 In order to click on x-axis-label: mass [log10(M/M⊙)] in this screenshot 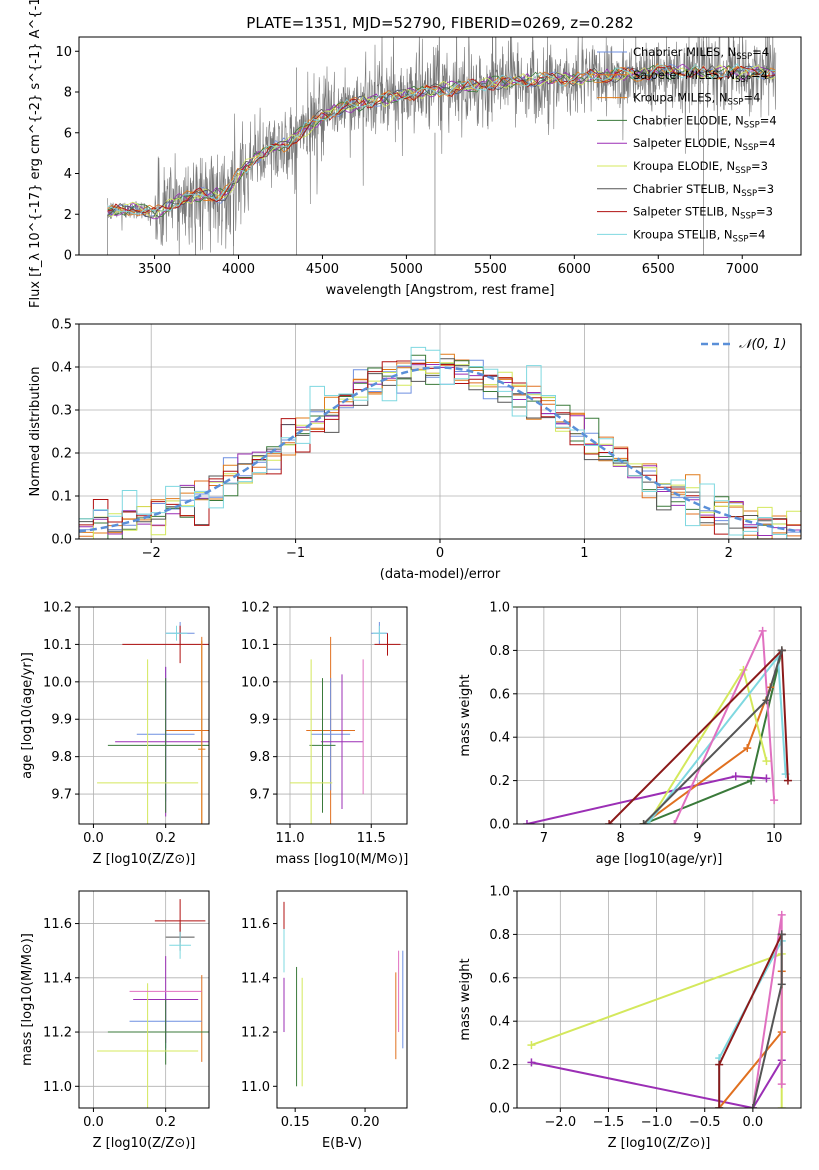, I will do `click(342, 859)`.